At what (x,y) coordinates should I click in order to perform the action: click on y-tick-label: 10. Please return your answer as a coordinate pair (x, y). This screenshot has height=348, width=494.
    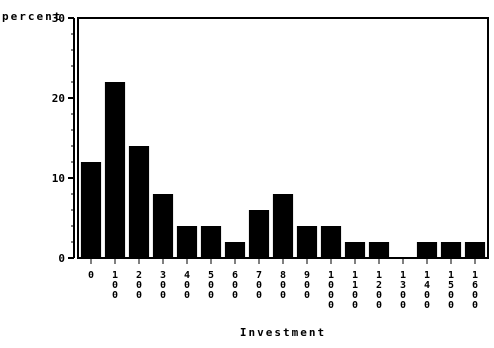
    Looking at the image, I should click on (58, 178).